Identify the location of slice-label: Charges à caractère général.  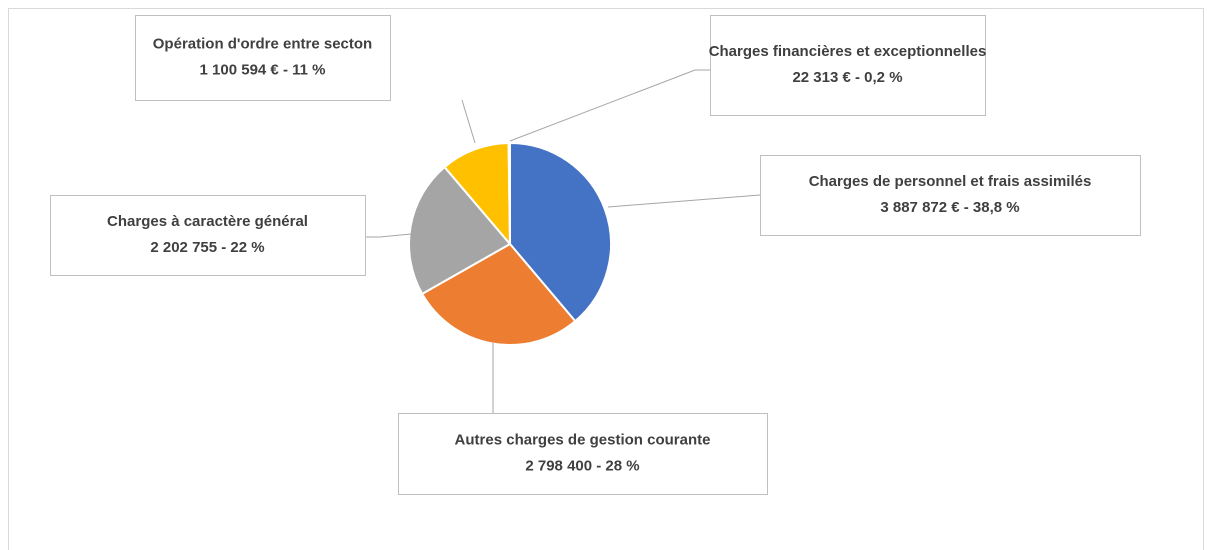
(207, 221).